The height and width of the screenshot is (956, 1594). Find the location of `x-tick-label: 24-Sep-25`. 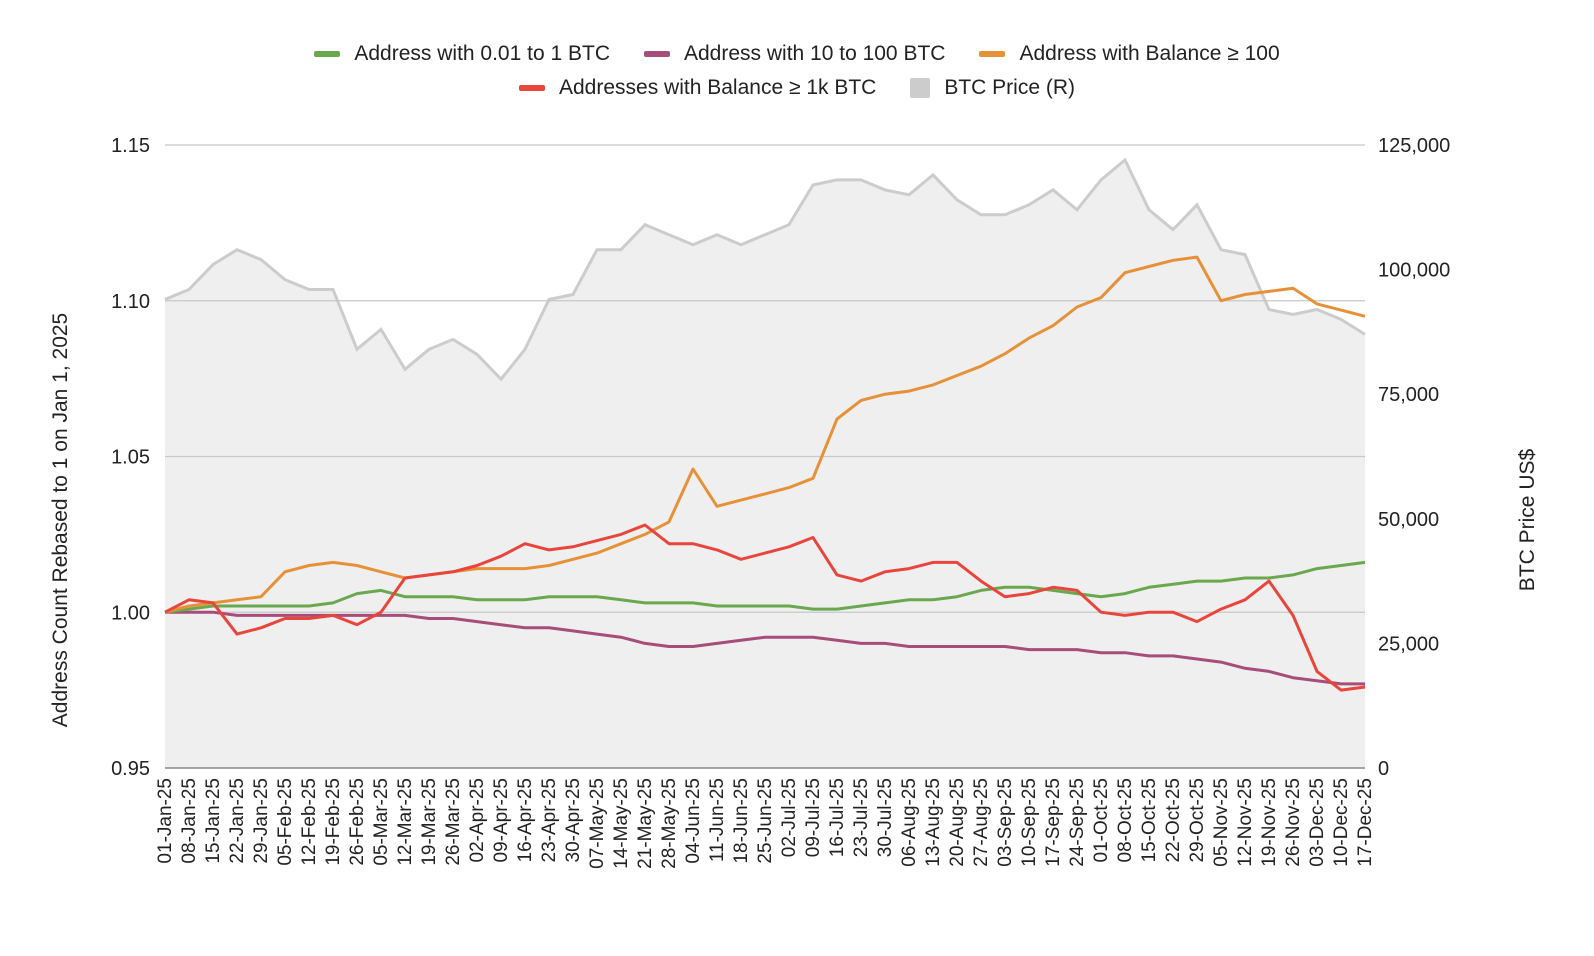

x-tick-label: 24-Sep-25 is located at coordinates (1077, 822).